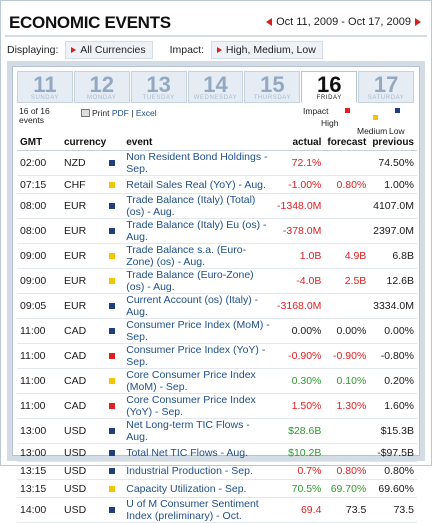  What do you see at coordinates (158, 98) in the screenshot?
I see `day-name: TUESDAY` at bounding box center [158, 98].